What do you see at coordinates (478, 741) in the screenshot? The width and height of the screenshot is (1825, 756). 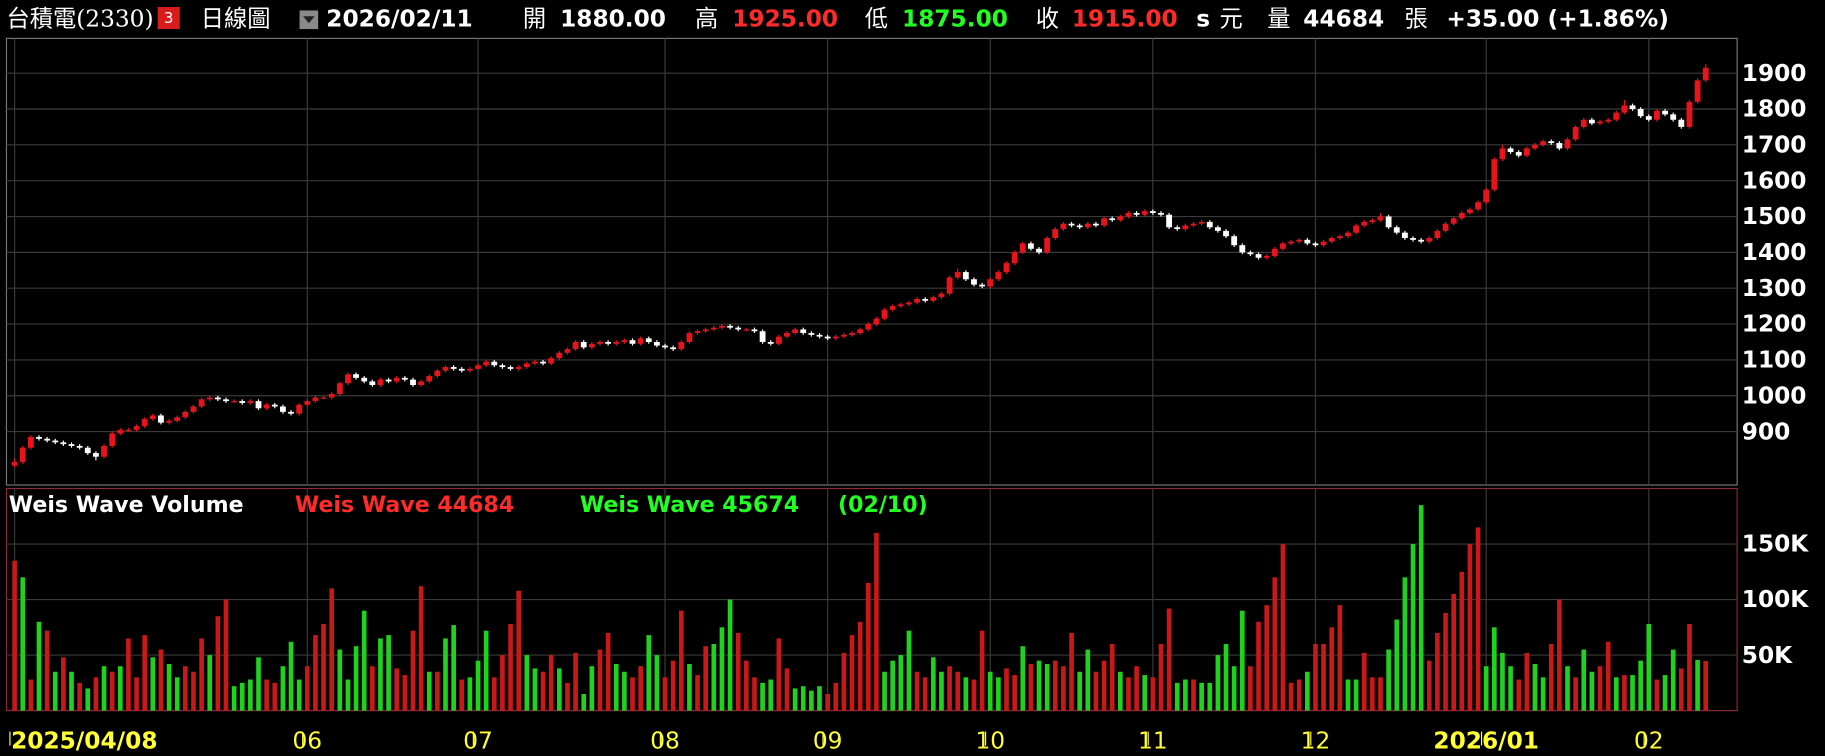 I see `x-tick-label: 07` at bounding box center [478, 741].